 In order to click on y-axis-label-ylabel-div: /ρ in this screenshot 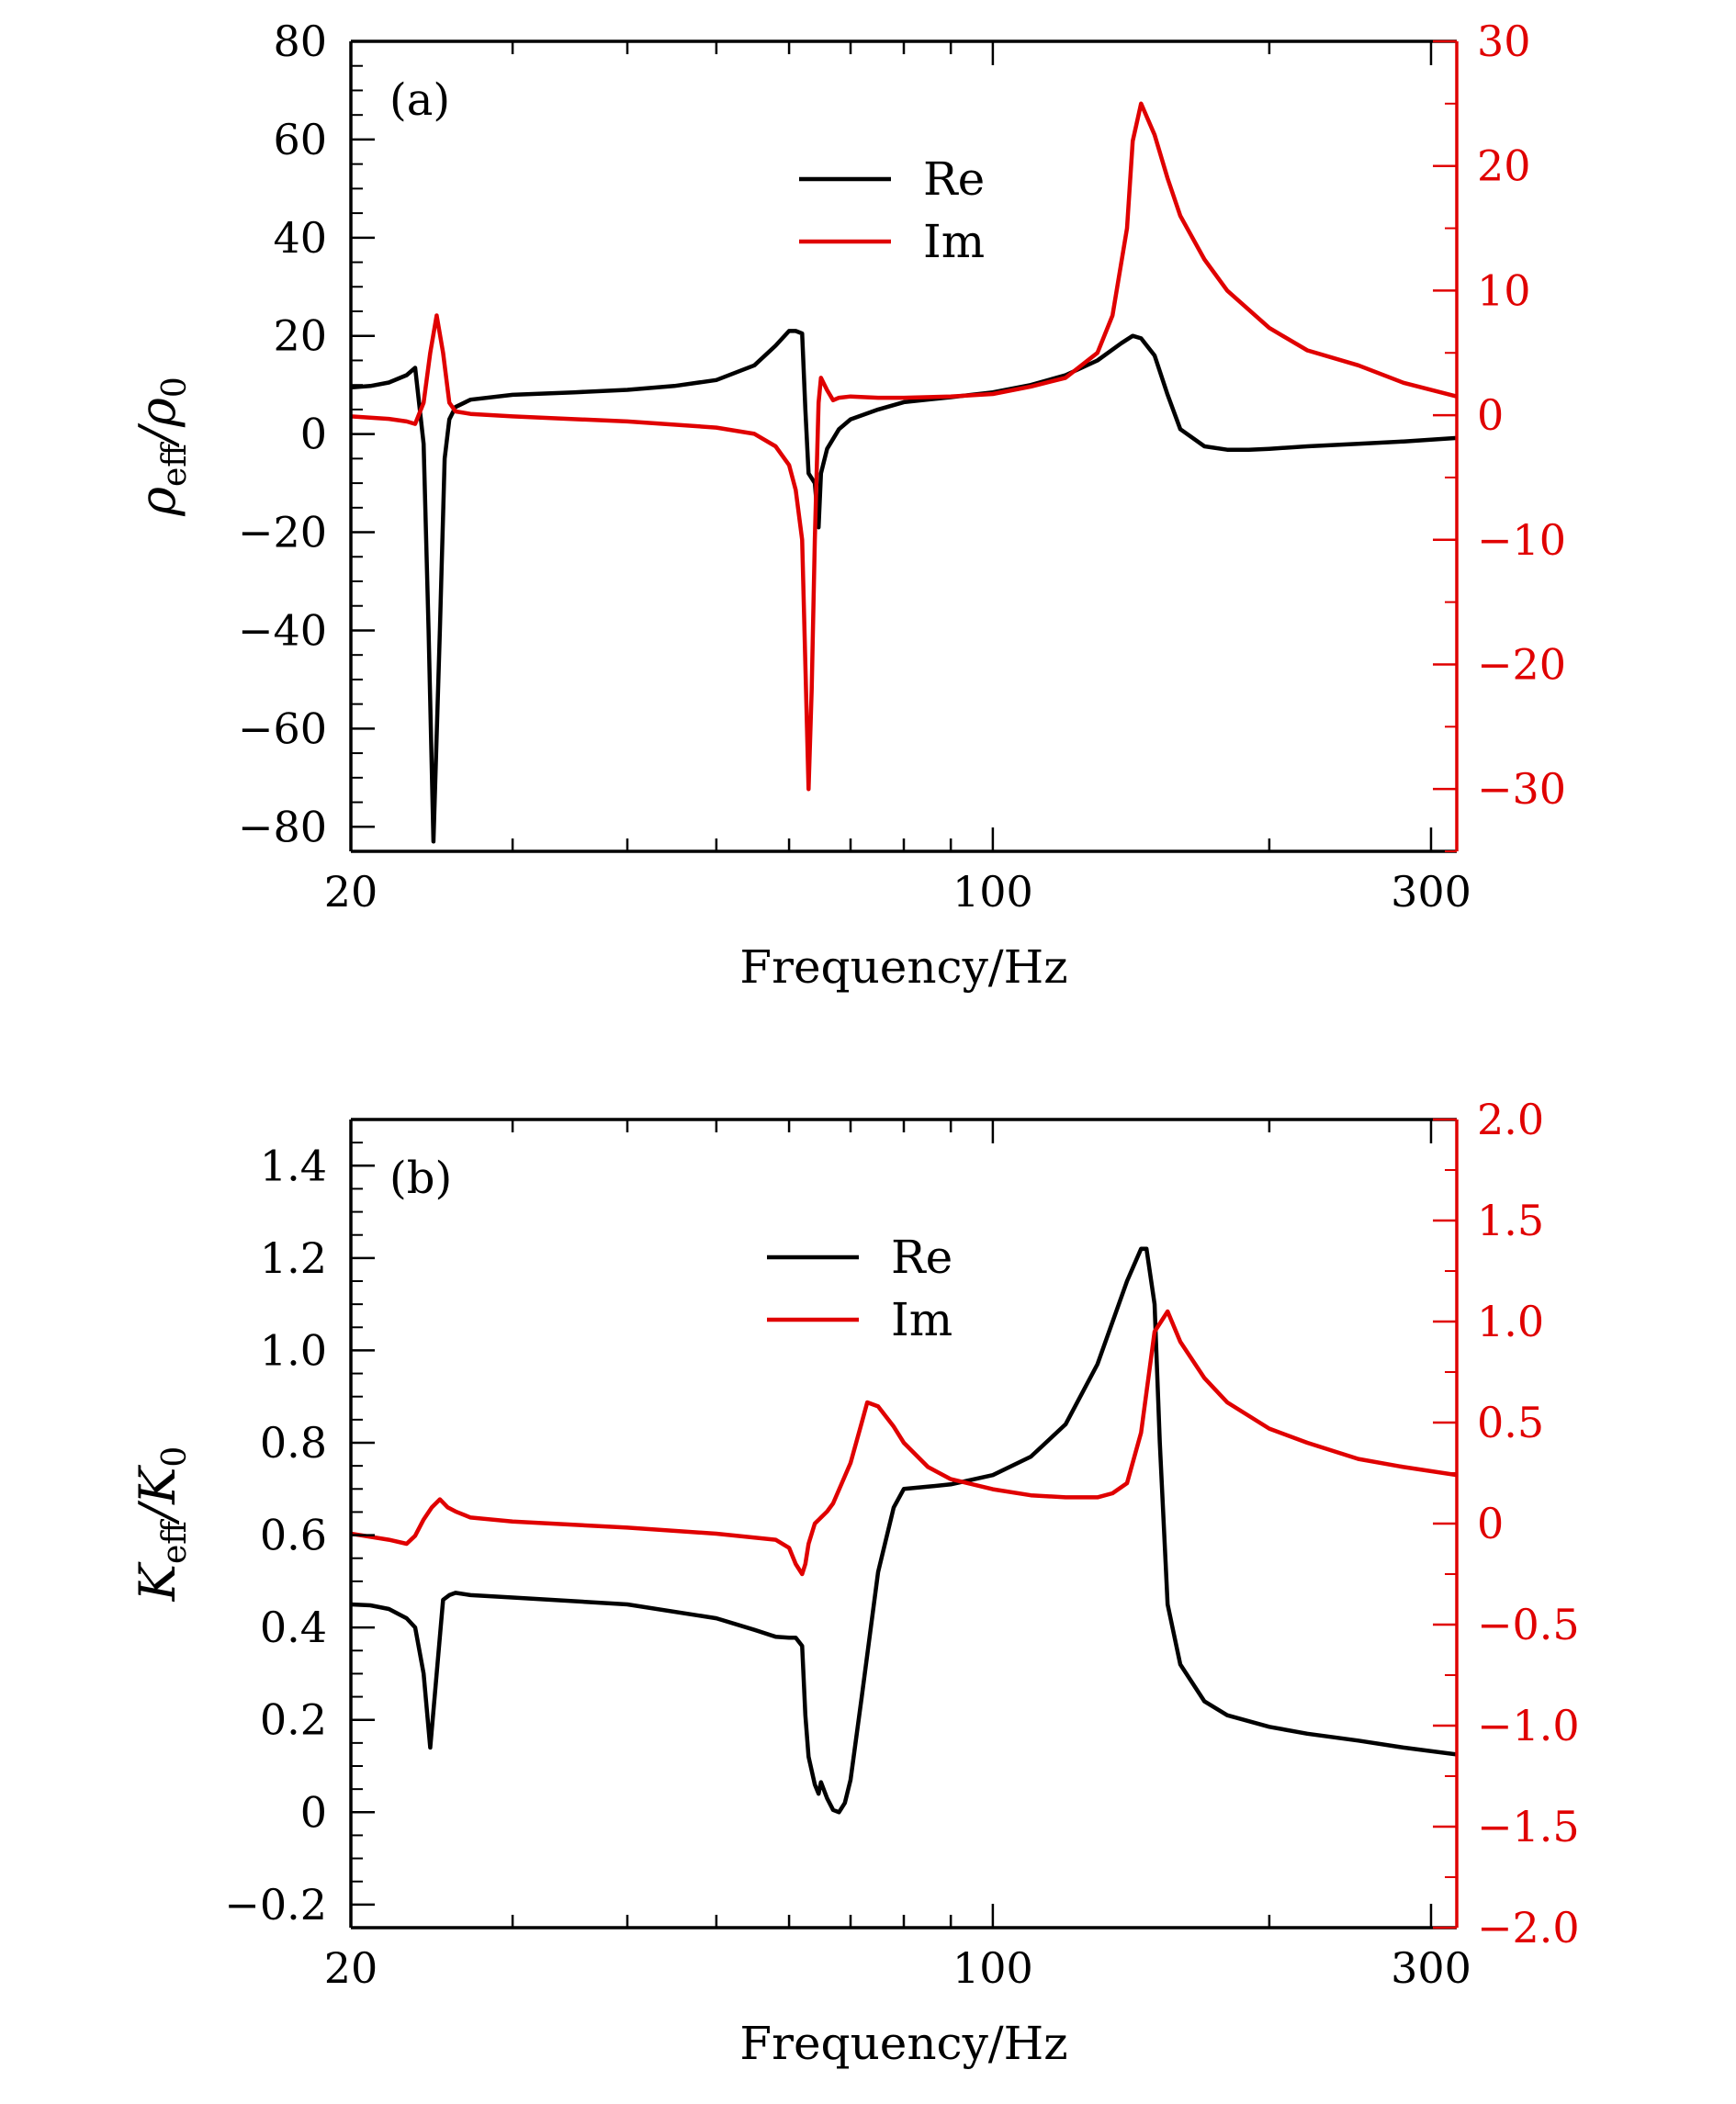, I will do `click(157, 423)`.